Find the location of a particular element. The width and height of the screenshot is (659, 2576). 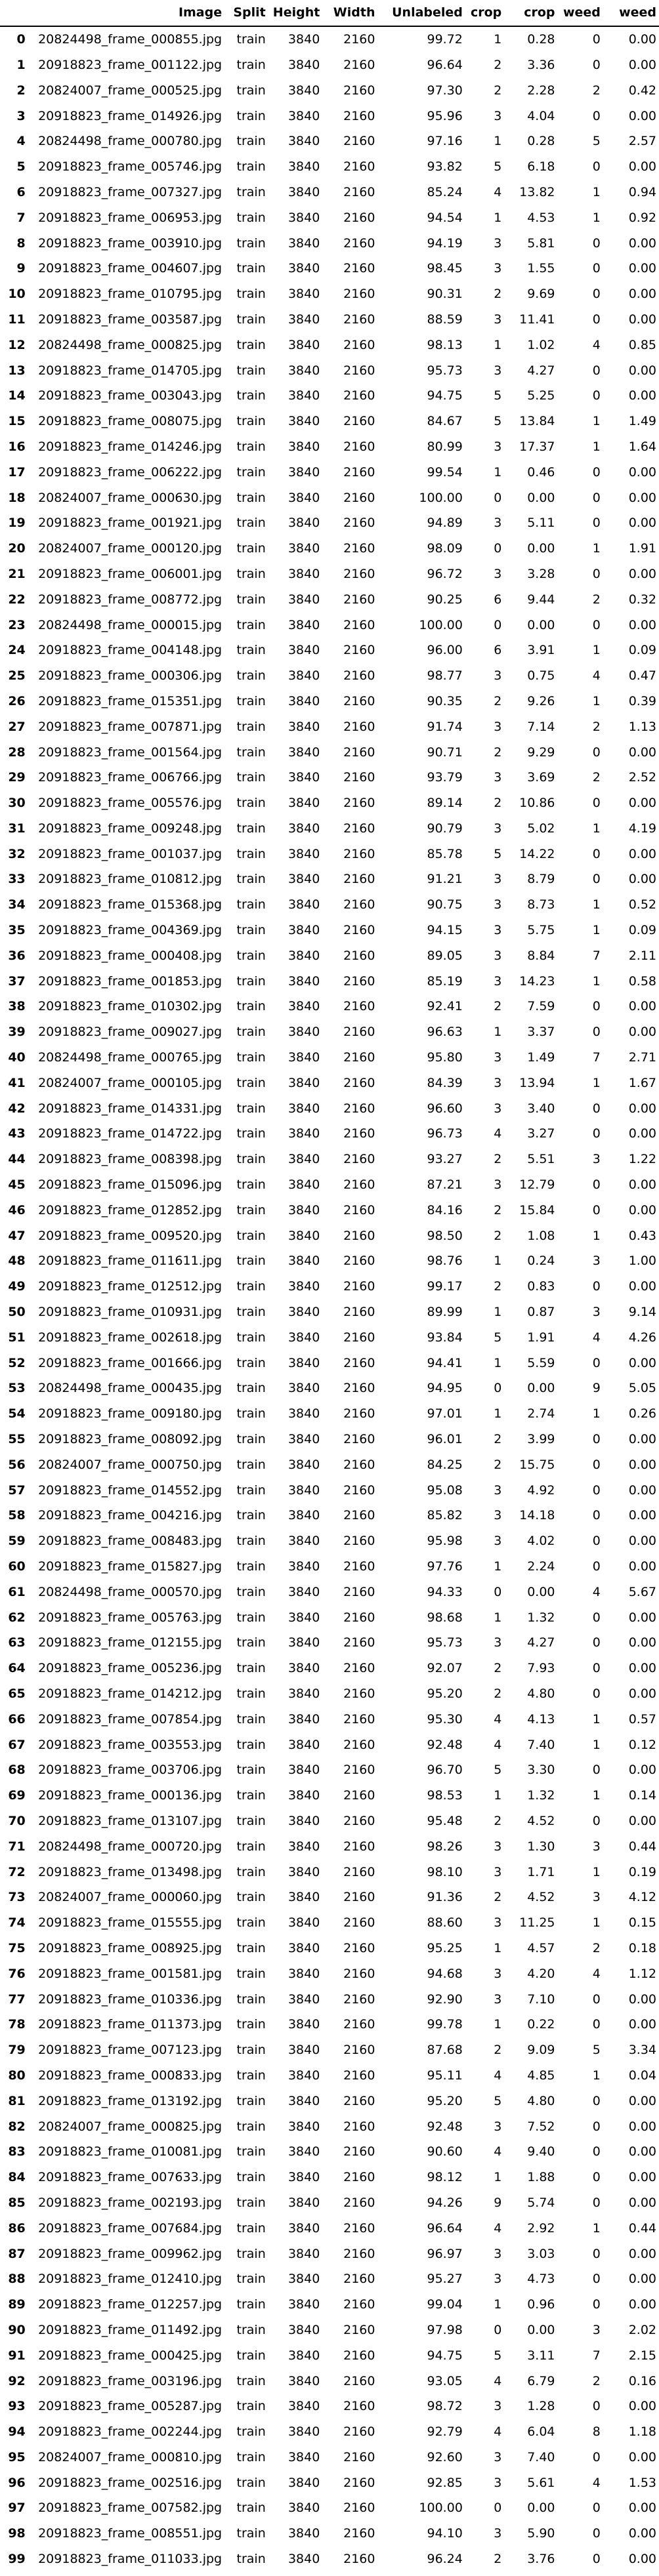

cell-unlabeled: 90.25 is located at coordinates (445, 599).